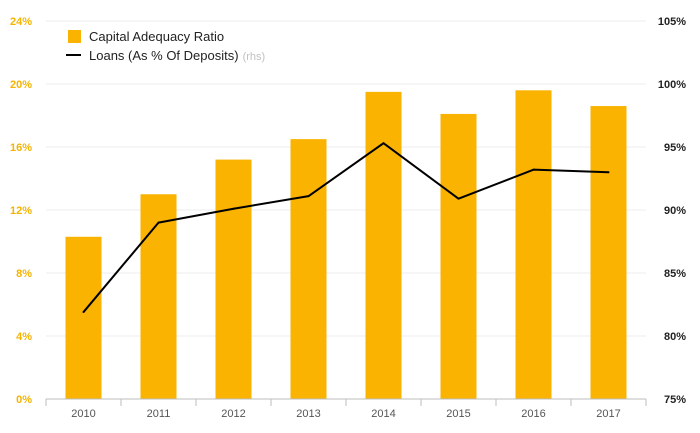 The width and height of the screenshot is (700, 433). I want to click on y-left-tick-label: 20%, so click(21, 85).